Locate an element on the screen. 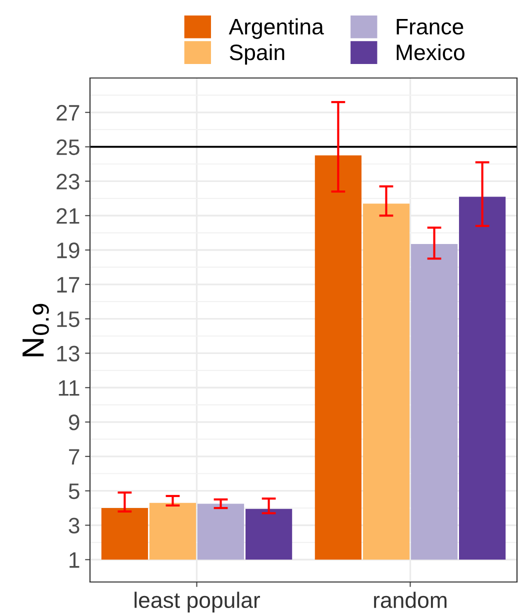 The height and width of the screenshot is (615, 520). y-tick-label: 1 is located at coordinates (75, 560).